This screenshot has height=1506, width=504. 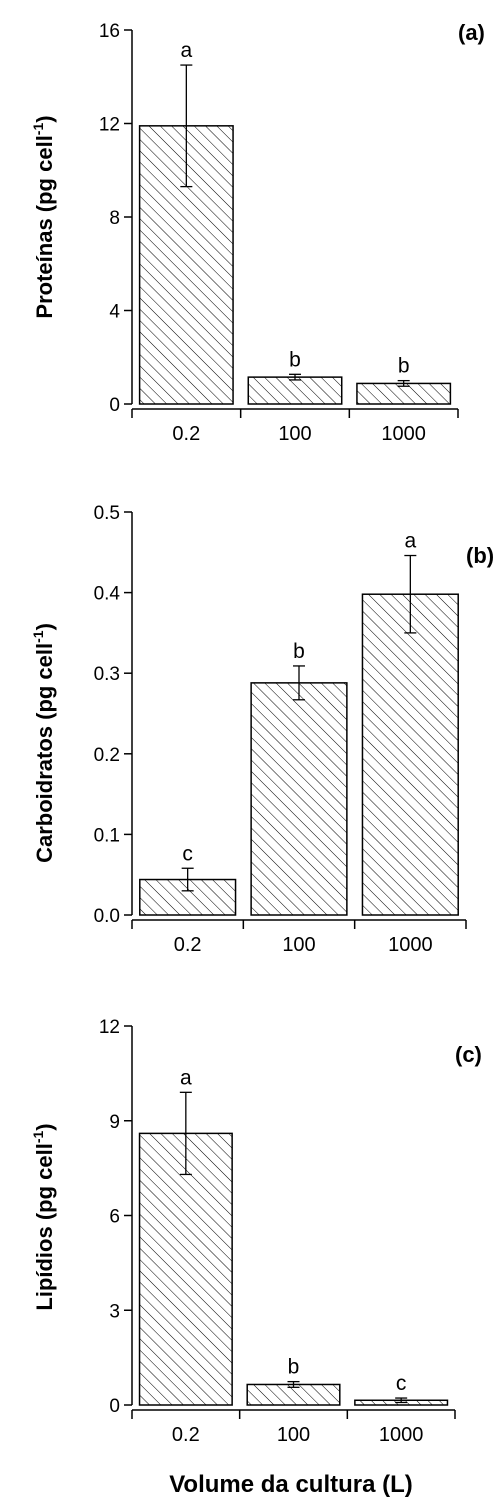 I want to click on y-tick-label: 0.3, so click(x=107, y=674).